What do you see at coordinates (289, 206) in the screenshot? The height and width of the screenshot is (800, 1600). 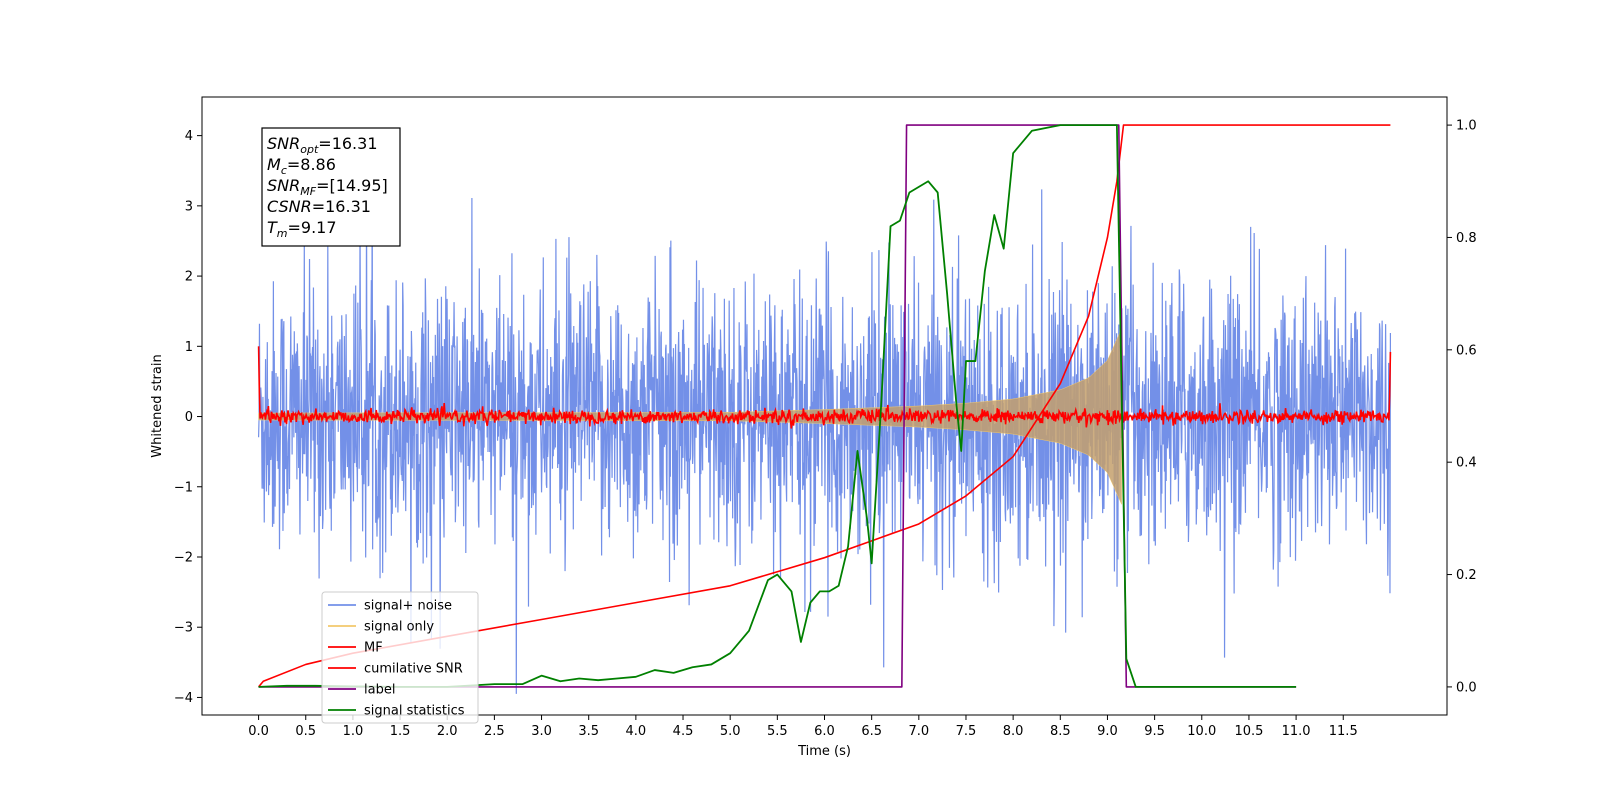 I see `stats-line-symbol: CSNR` at bounding box center [289, 206].